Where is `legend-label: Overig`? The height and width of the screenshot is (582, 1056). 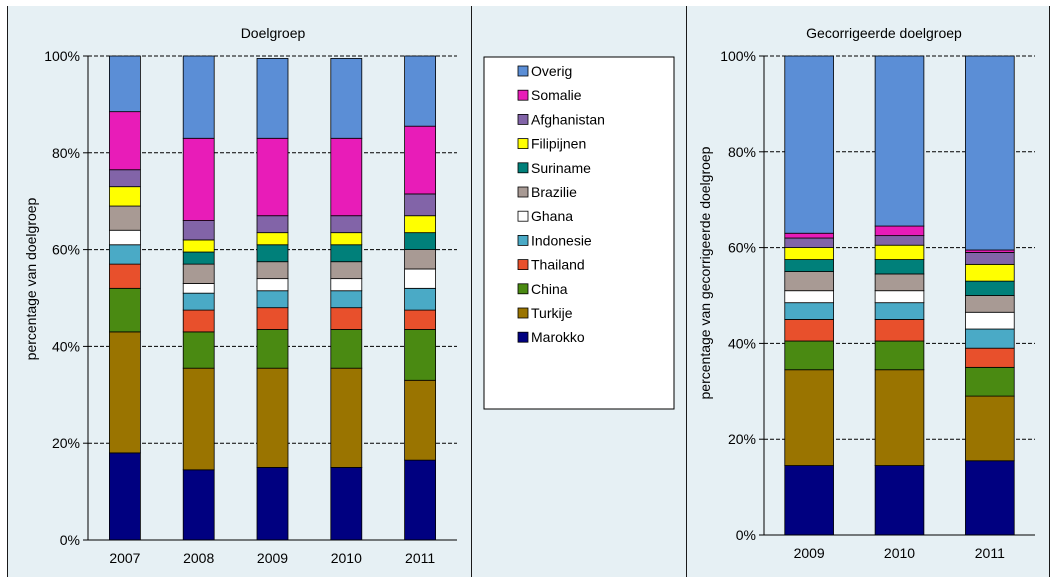
legend-label: Overig is located at coordinates (551, 71).